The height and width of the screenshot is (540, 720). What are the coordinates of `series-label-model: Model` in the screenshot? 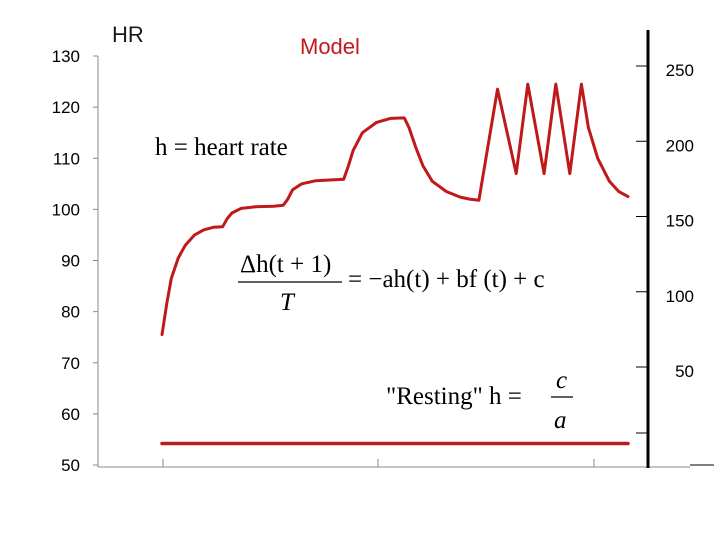 It's located at (330, 46).